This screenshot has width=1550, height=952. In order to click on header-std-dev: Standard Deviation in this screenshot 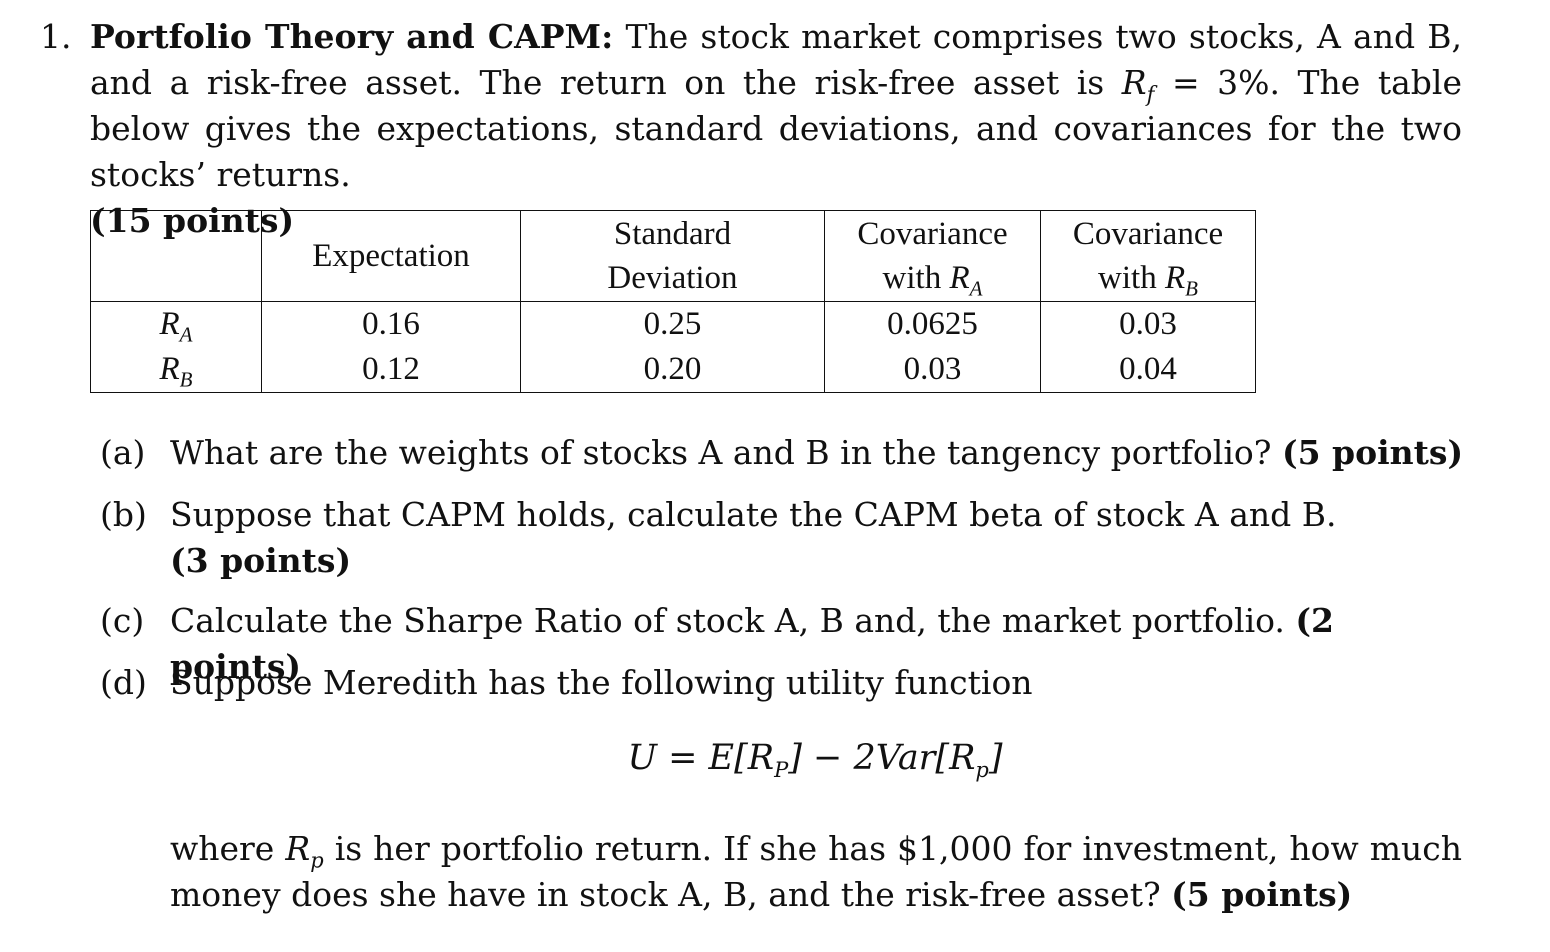, I will do `click(672, 256)`.